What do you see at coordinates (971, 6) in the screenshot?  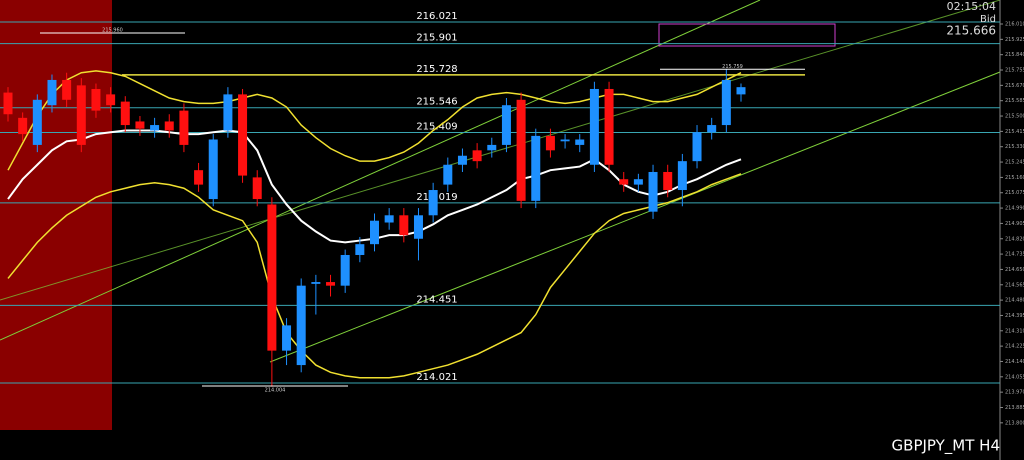 I see `clock: 02:15:04` at bounding box center [971, 6].